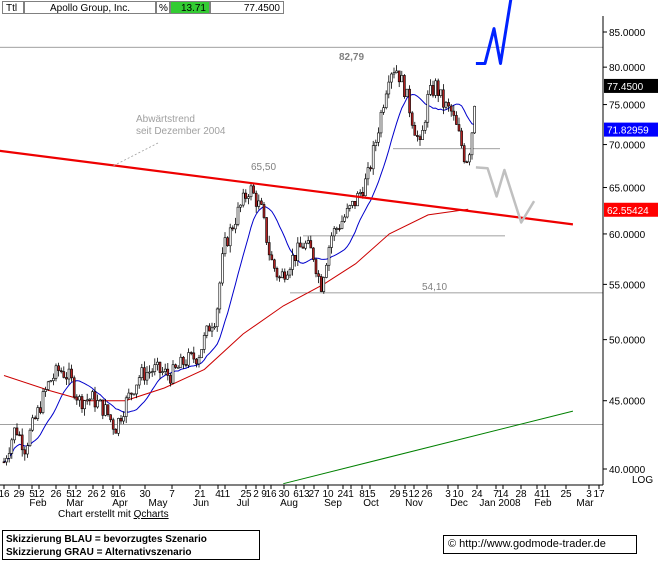  Describe the element at coordinates (200, 494) in the screenshot. I see `x-tick-label: 21` at that location.